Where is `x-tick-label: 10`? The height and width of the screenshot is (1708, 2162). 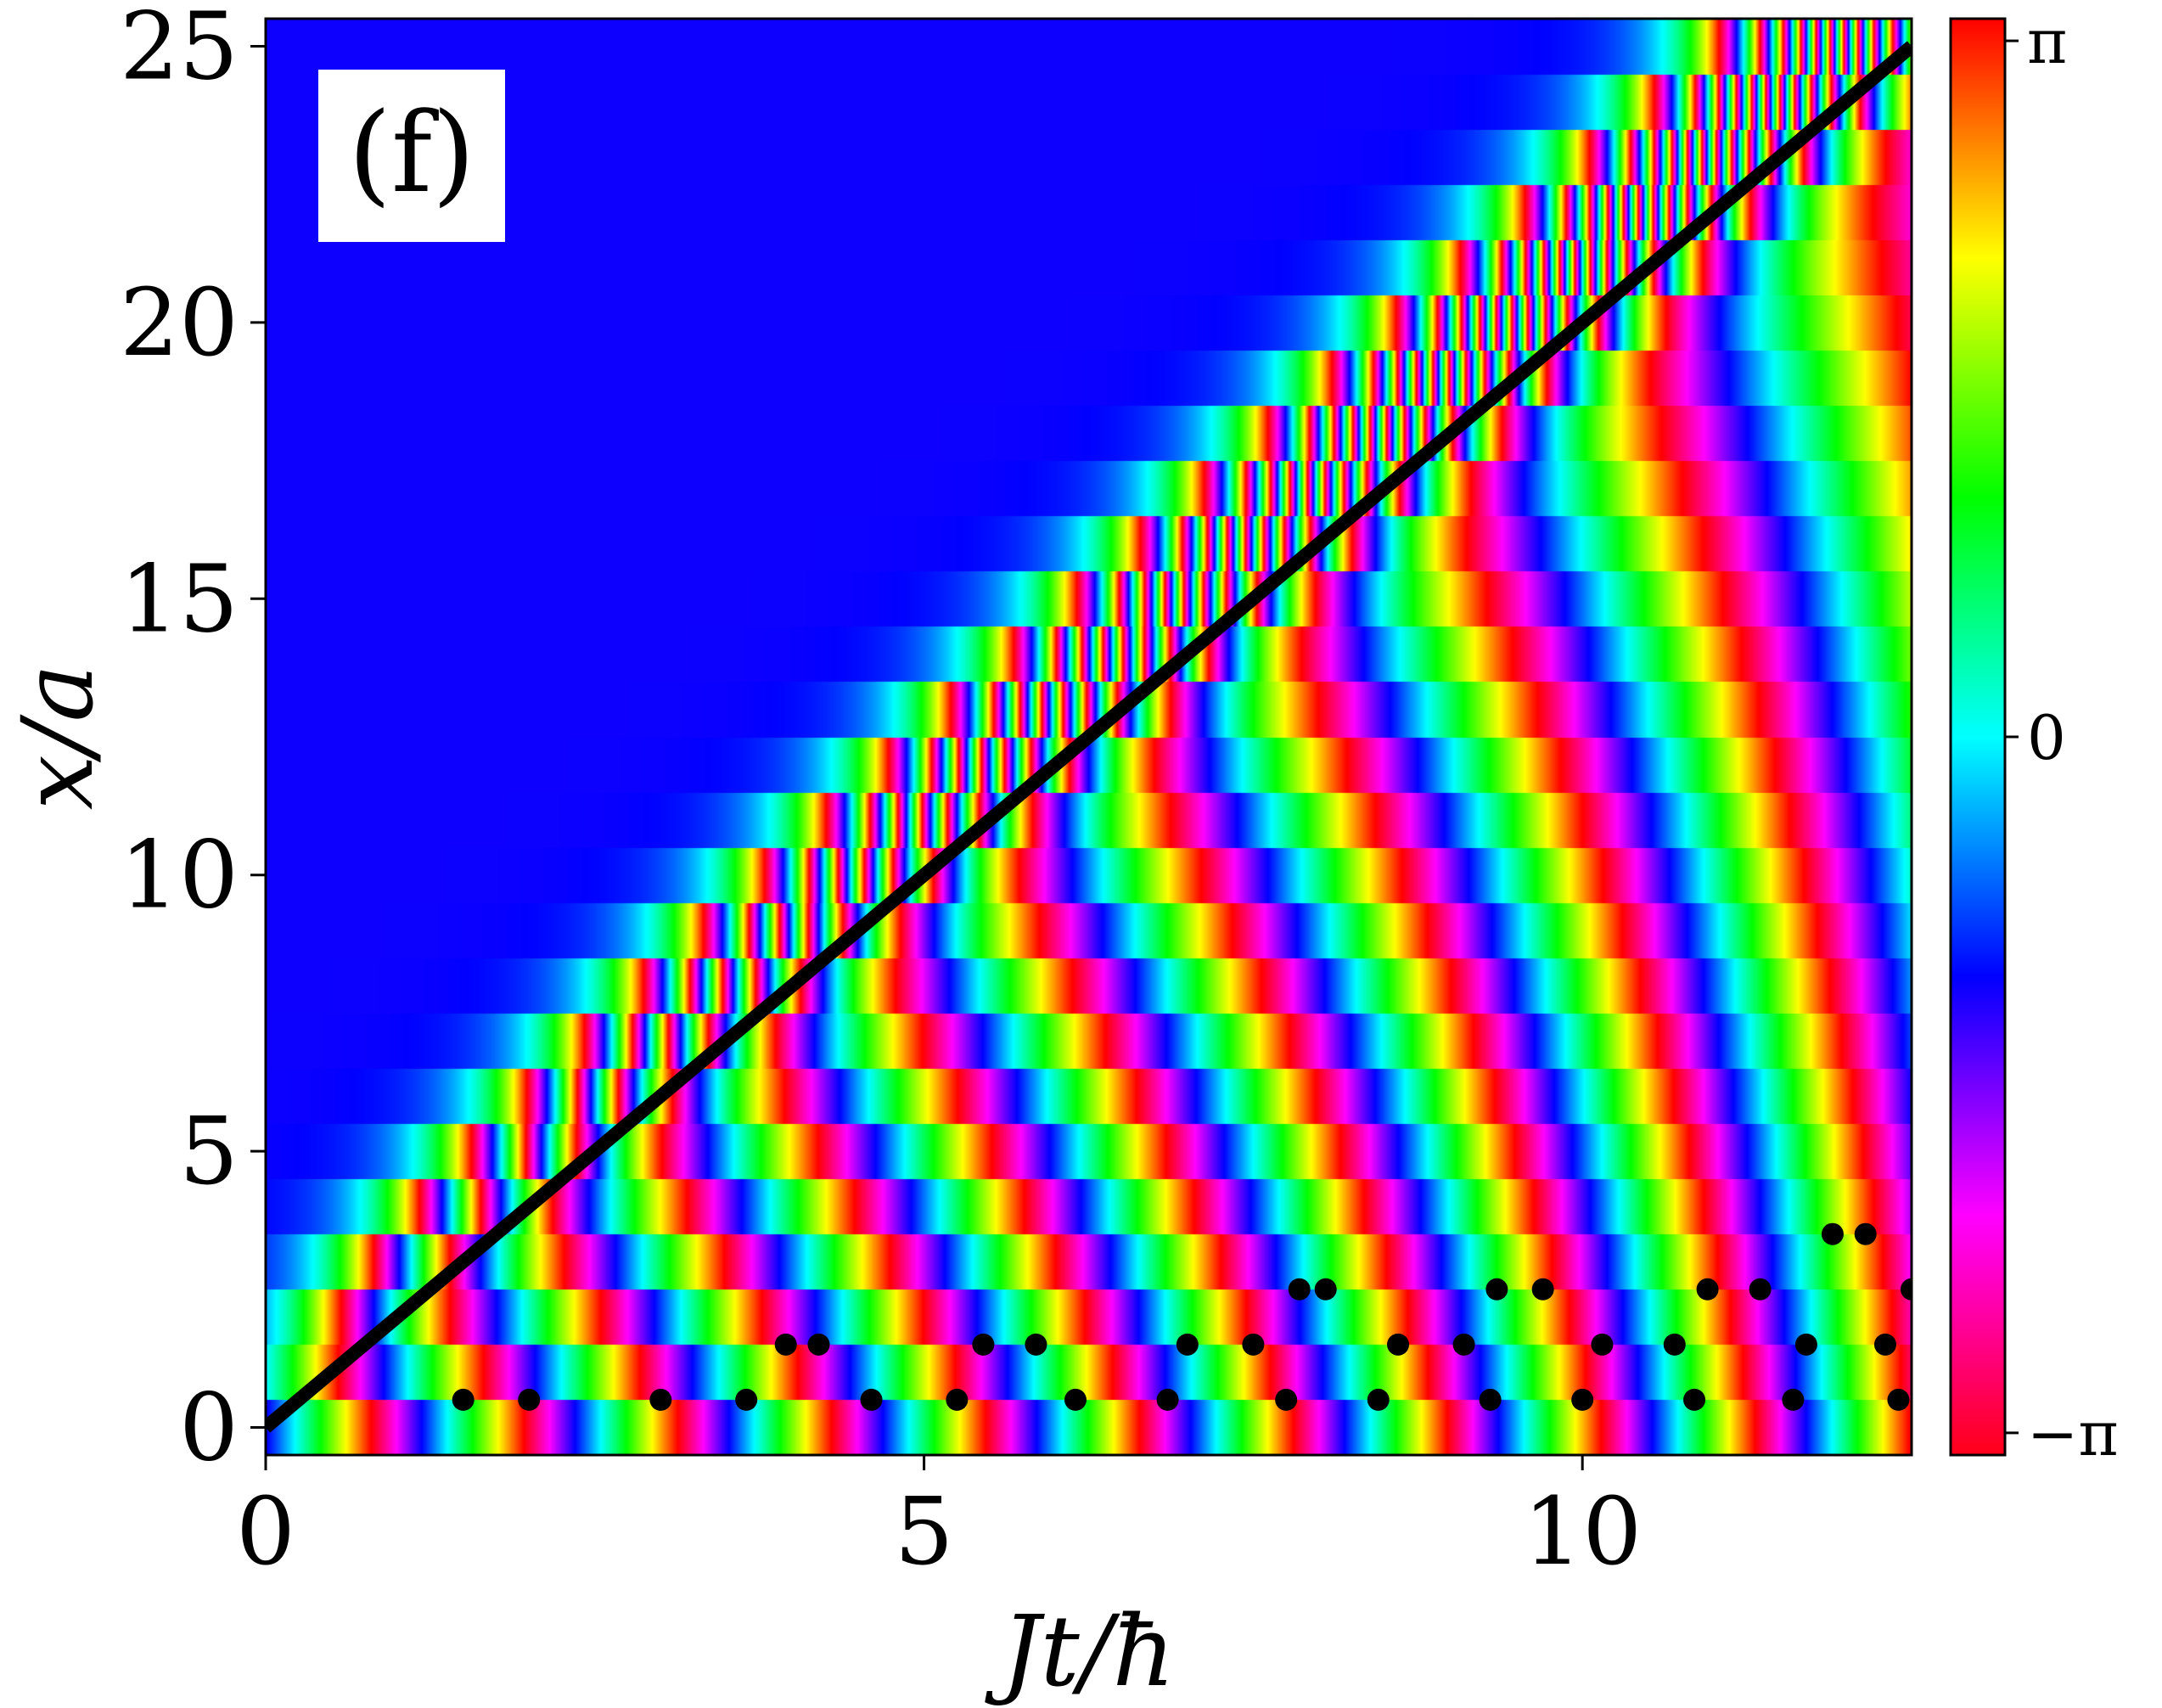
x-tick-label: 10 is located at coordinates (1582, 1531).